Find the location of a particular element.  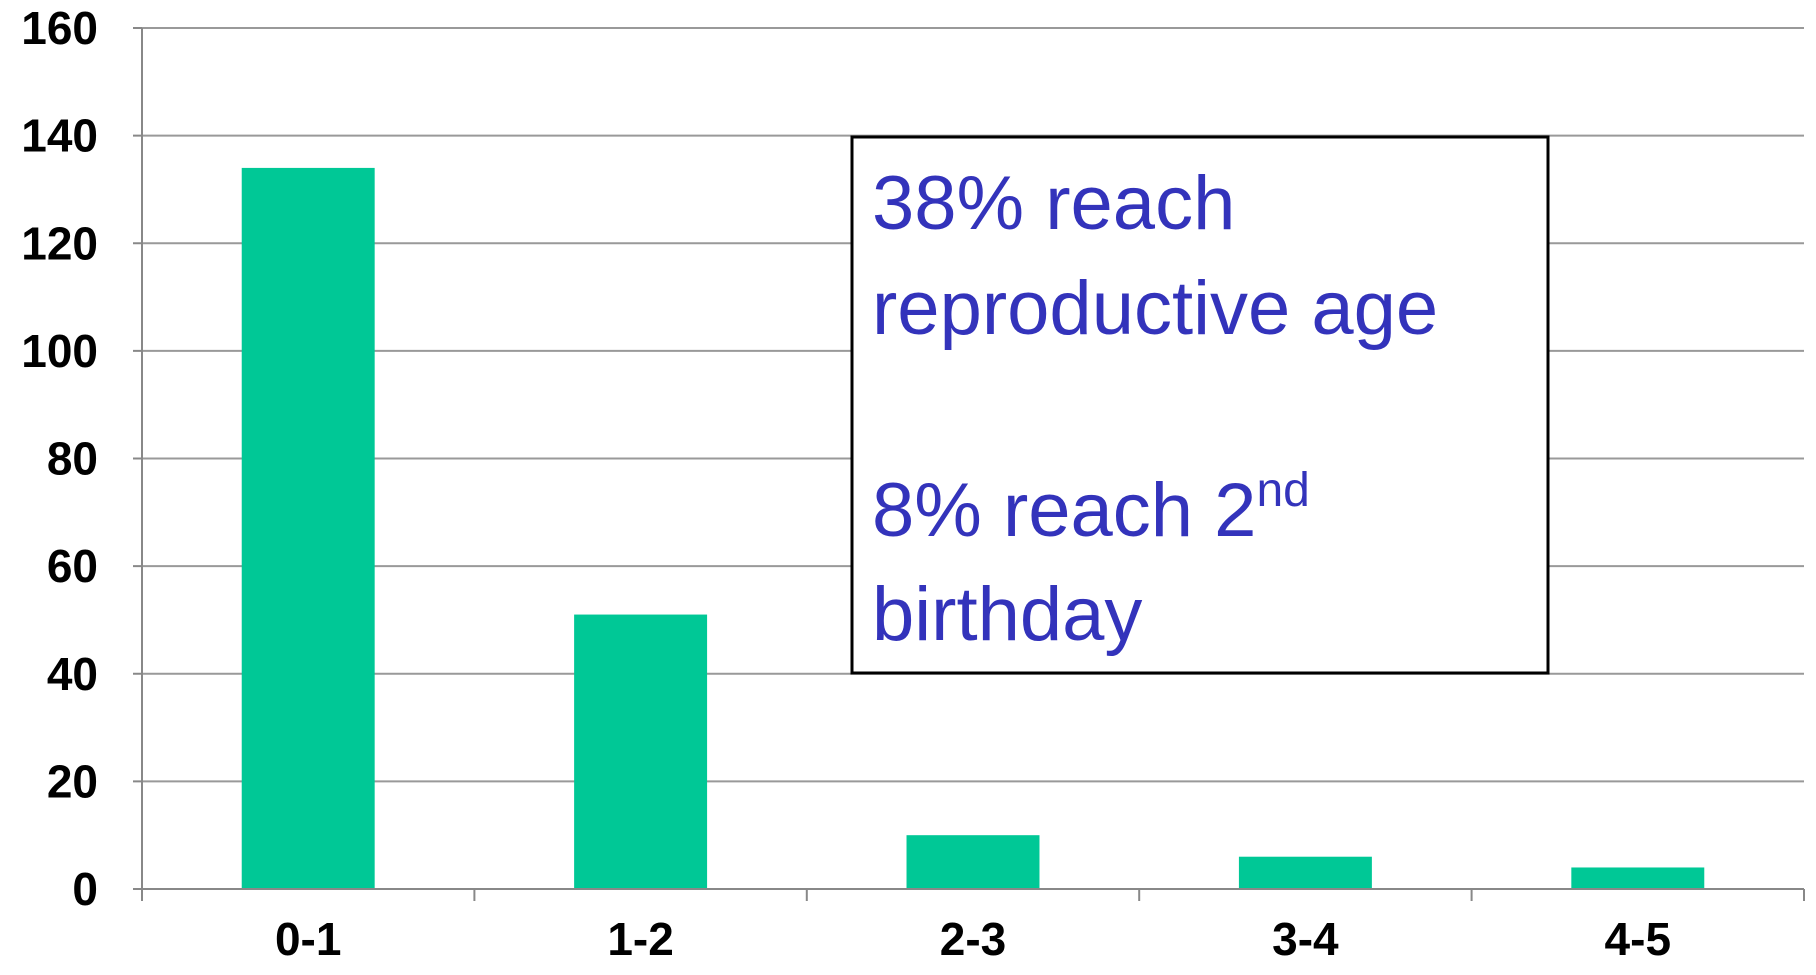

x-tick-label: 4-5 is located at coordinates (1638, 939).